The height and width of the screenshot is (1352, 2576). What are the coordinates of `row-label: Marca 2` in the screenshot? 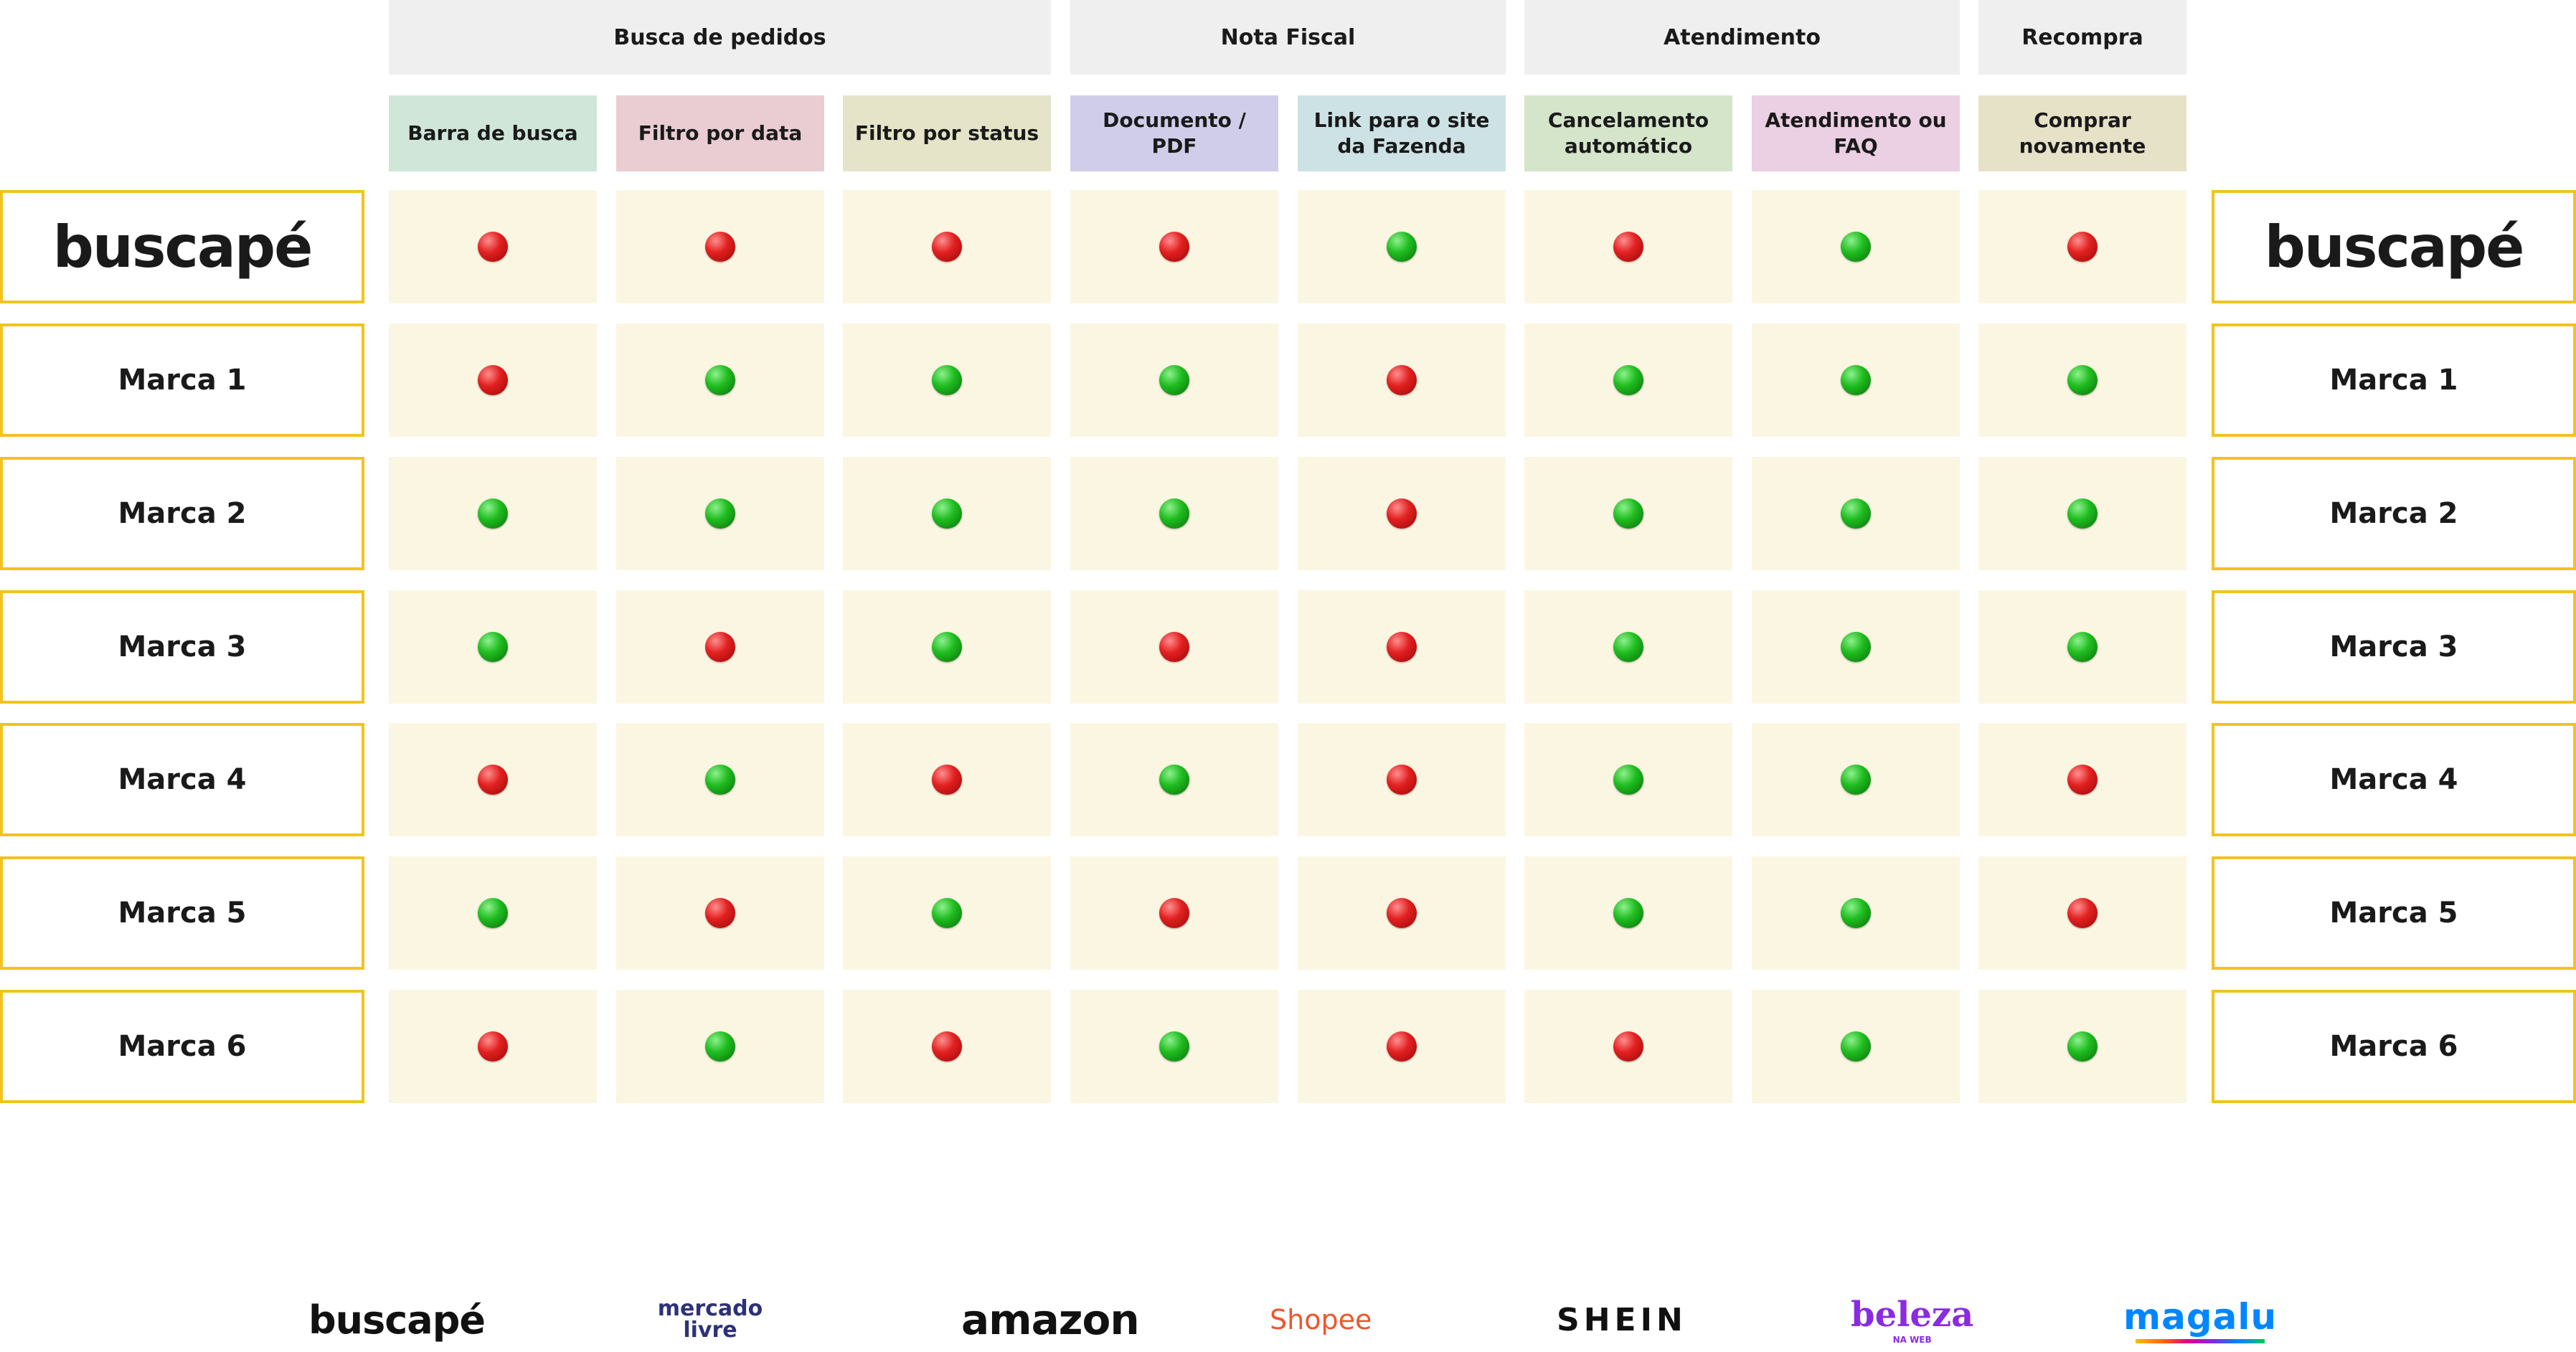 It's located at (2394, 513).